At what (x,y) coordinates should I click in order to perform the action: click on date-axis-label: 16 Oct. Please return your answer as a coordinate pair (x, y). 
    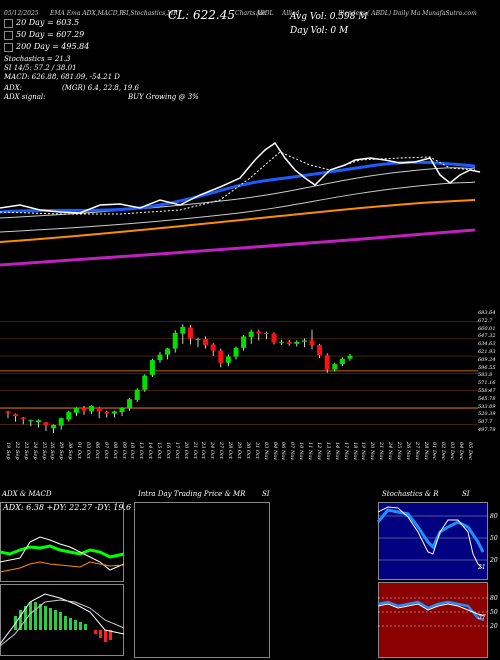
    Looking at the image, I should click on (167, 450).